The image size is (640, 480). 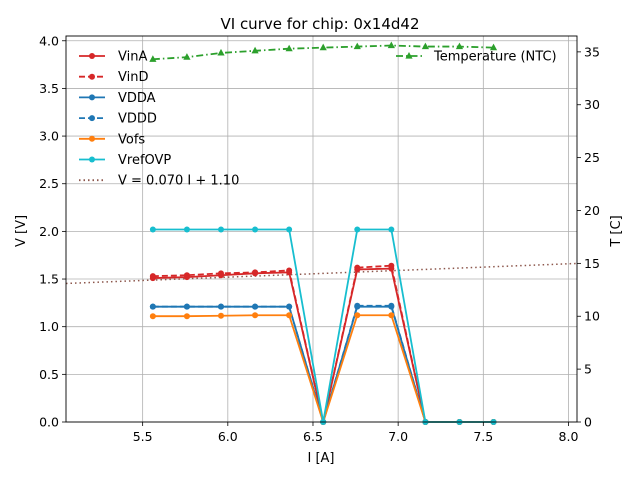 What do you see at coordinates (592, 316) in the screenshot?
I see `y2-tick-label: 10` at bounding box center [592, 316].